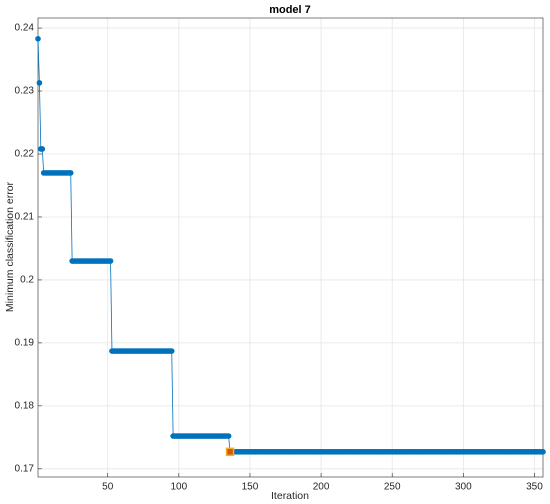 The height and width of the screenshot is (504, 550). Describe the element at coordinates (108, 487) in the screenshot. I see `x-tick-label: 50` at that location.